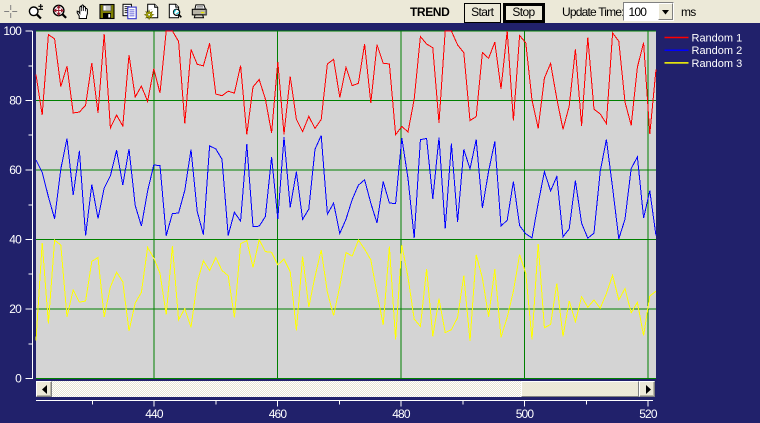  What do you see at coordinates (15, 101) in the screenshot?
I see `svg-text: 80` at bounding box center [15, 101].